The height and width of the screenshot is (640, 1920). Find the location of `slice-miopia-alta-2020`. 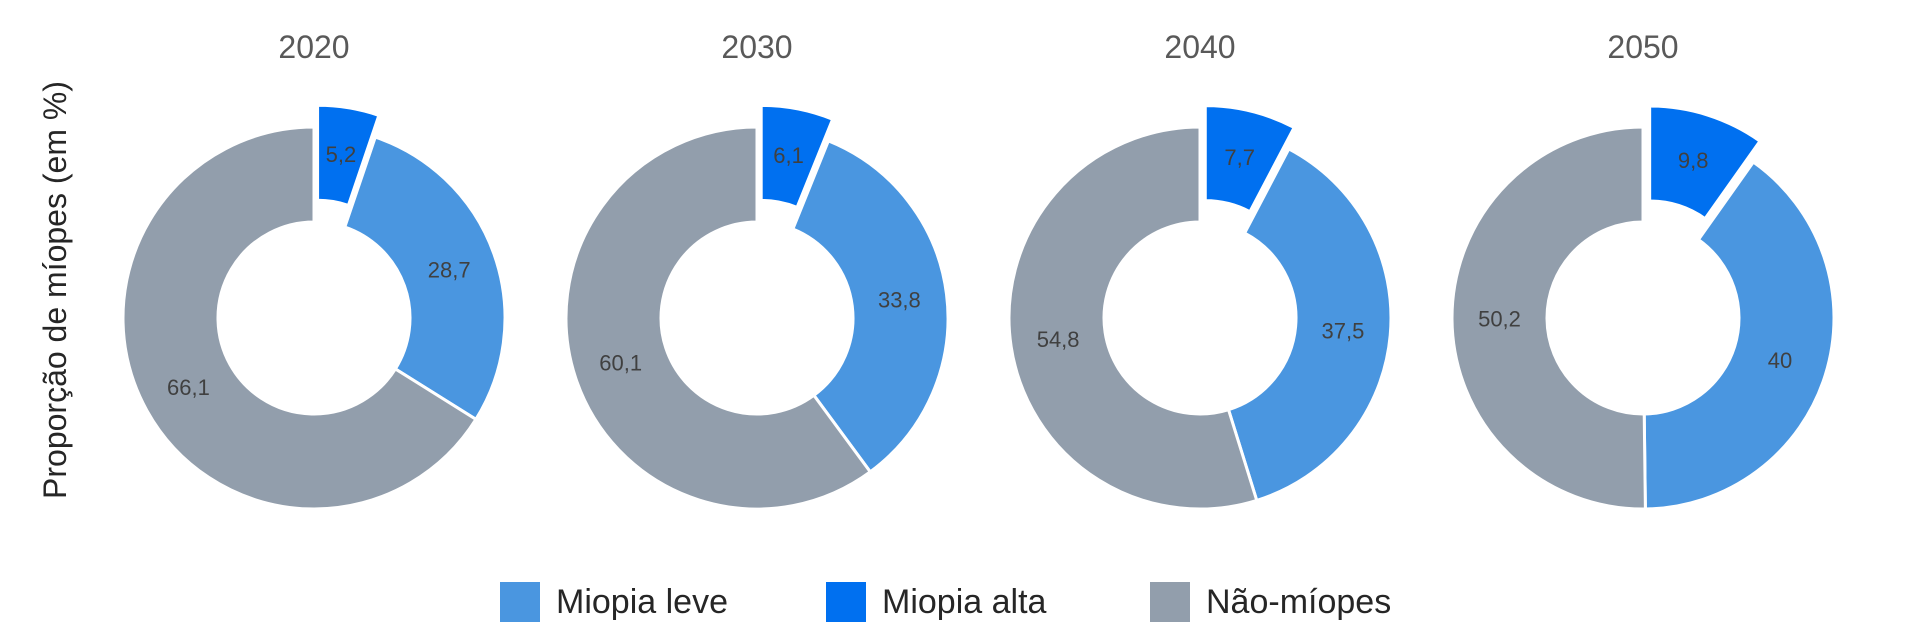

slice-miopia-alta-2020 is located at coordinates (348, 155).